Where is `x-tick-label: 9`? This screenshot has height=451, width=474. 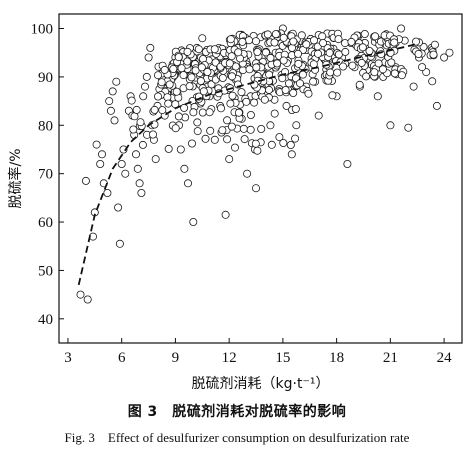 x-tick-label: 9 is located at coordinates (176, 358).